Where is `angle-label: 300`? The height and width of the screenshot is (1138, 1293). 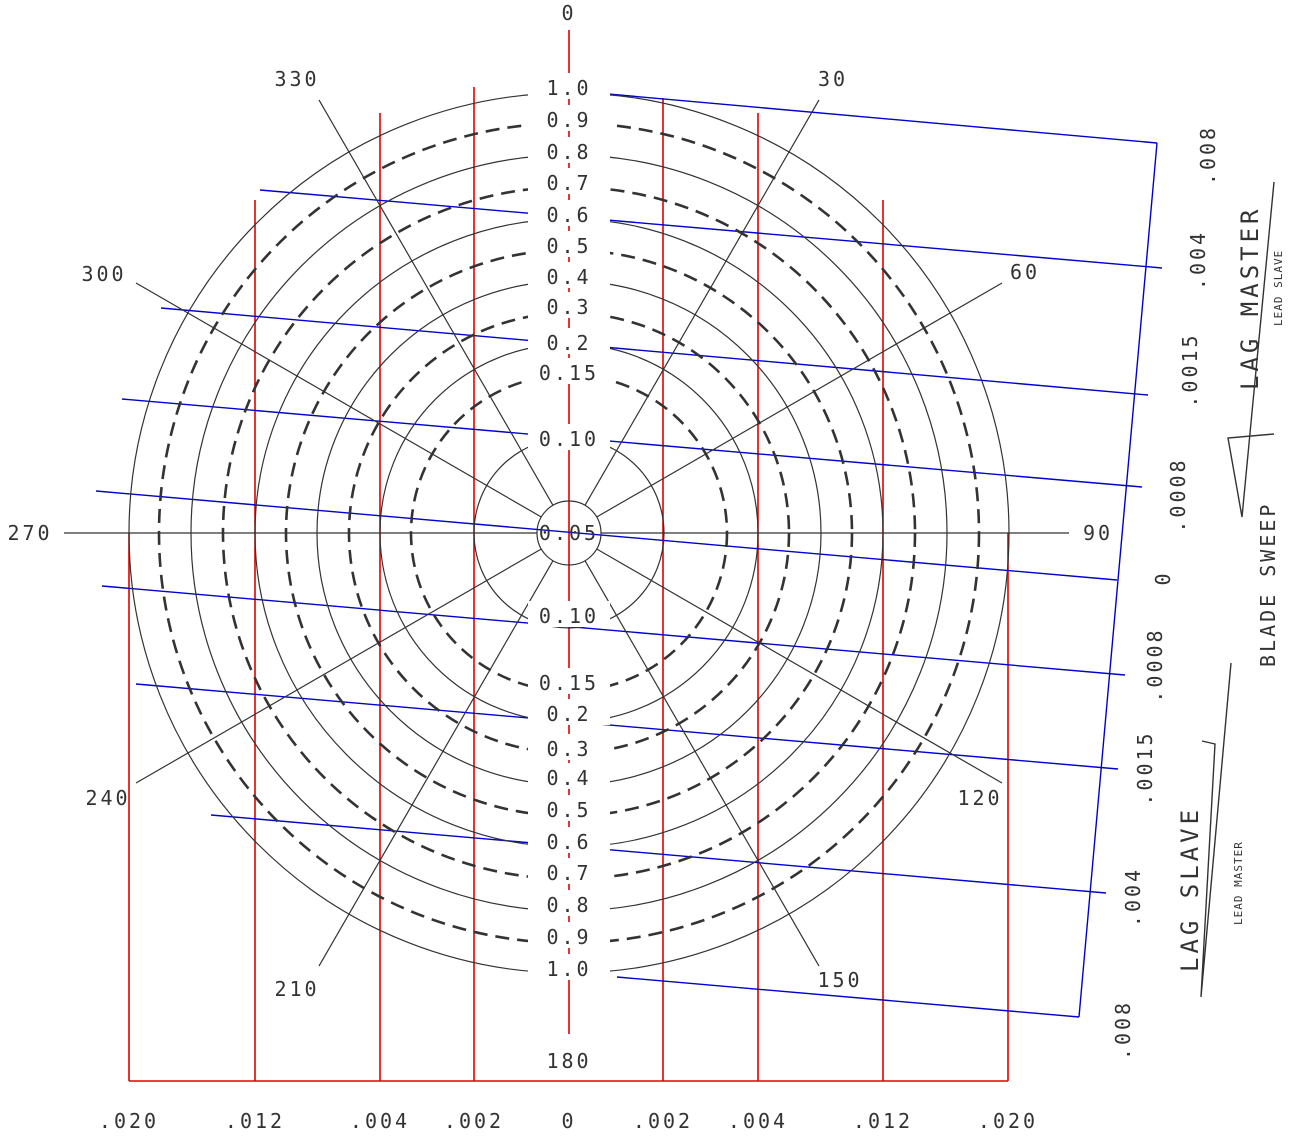
angle-label: 300 is located at coordinates (103, 274).